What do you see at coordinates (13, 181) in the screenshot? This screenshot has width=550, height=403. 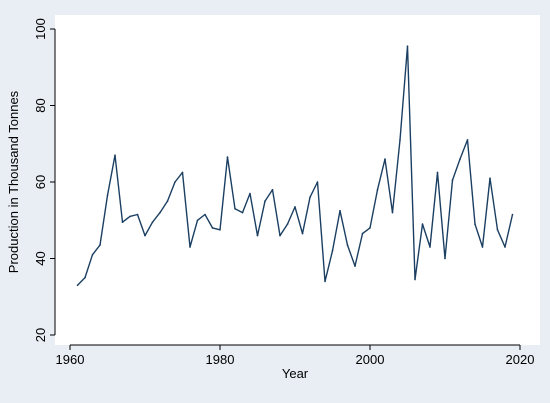 I see `y-axis-title: Production in Thousand Tonnes` at bounding box center [13, 181].